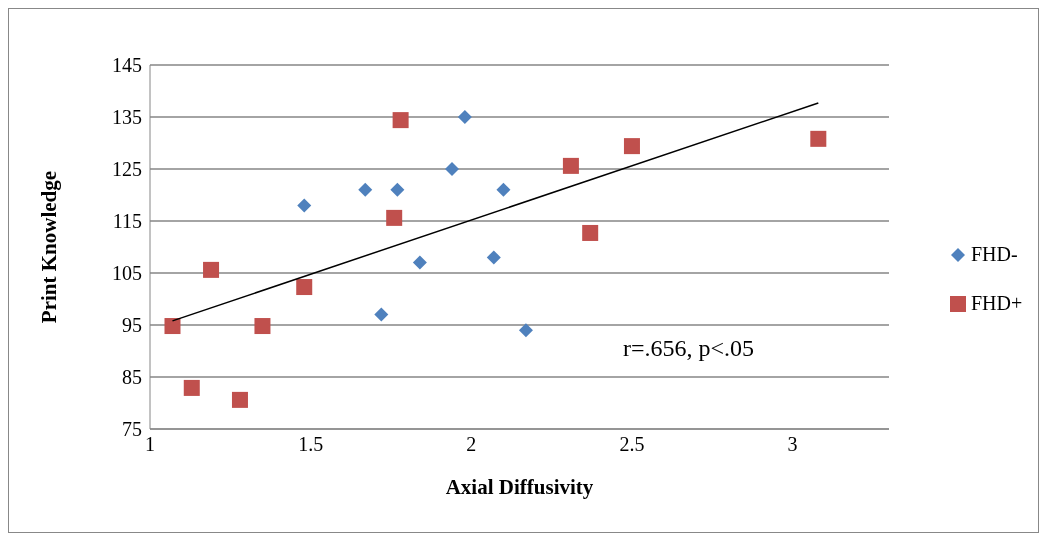  I want to click on y-tick-label: 75, so click(132, 429).